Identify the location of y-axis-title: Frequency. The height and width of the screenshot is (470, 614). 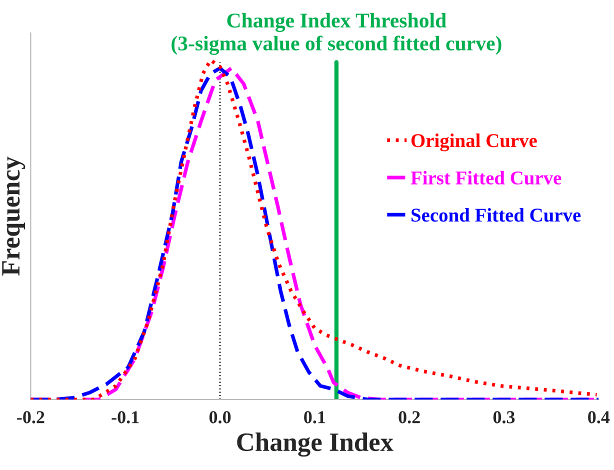
(14, 216).